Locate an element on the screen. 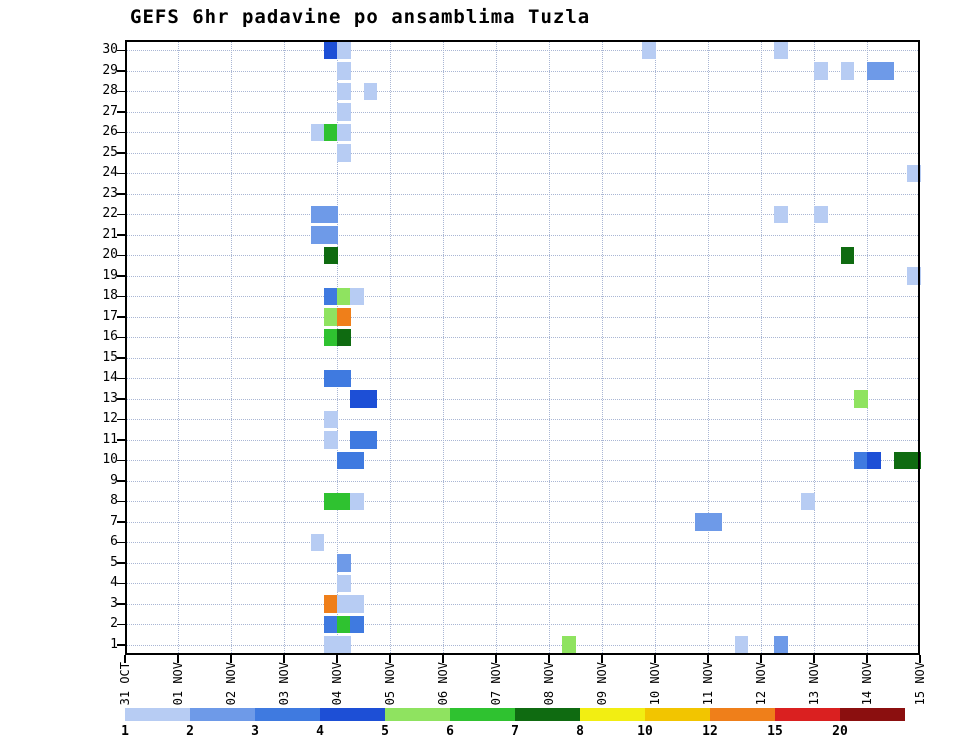 The width and height of the screenshot is (960, 742). y-axis-label: 9 is located at coordinates (114, 480).